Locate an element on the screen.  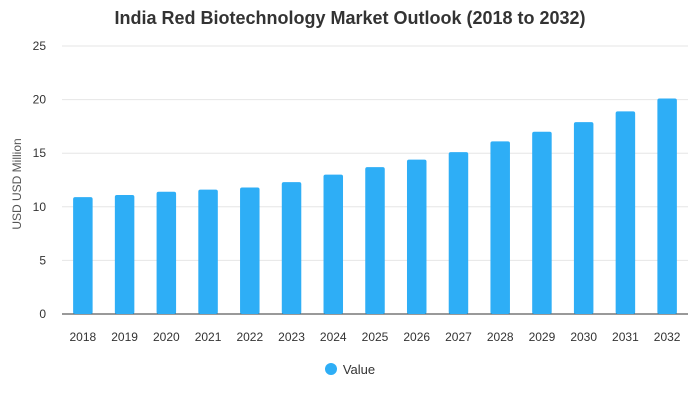
legend: Value is located at coordinates (350, 369).